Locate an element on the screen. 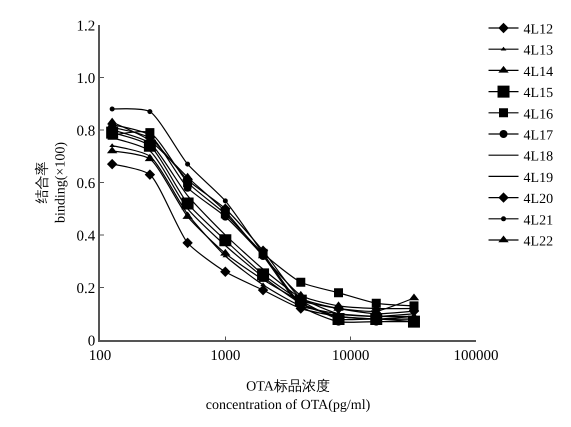  x-tick-label: 1000 is located at coordinates (225, 356).